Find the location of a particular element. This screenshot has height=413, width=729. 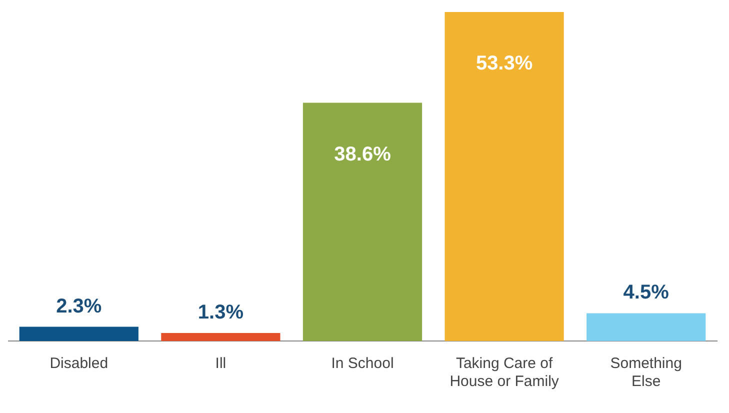

x-tick-label: Ill is located at coordinates (220, 363).